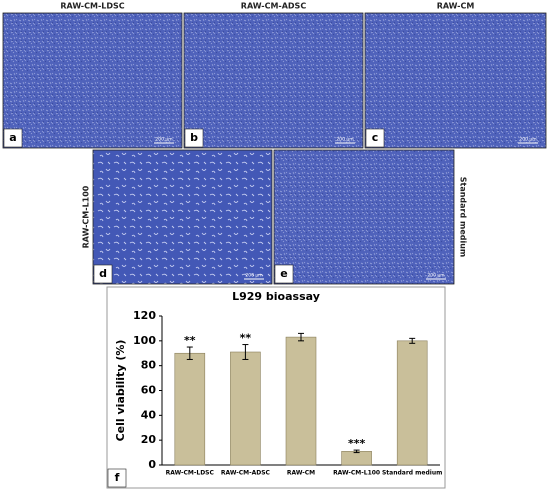  I want to click on x-tick-label: RAW-CM-L100, so click(356, 473).